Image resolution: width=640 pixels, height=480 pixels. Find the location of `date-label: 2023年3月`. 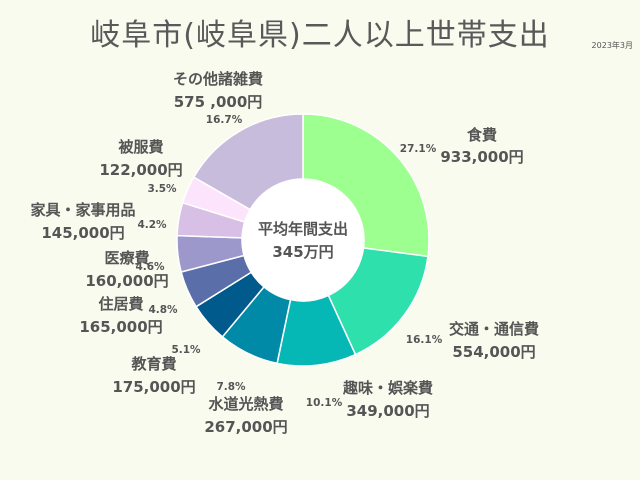

date-label: 2023年3月 is located at coordinates (612, 45).